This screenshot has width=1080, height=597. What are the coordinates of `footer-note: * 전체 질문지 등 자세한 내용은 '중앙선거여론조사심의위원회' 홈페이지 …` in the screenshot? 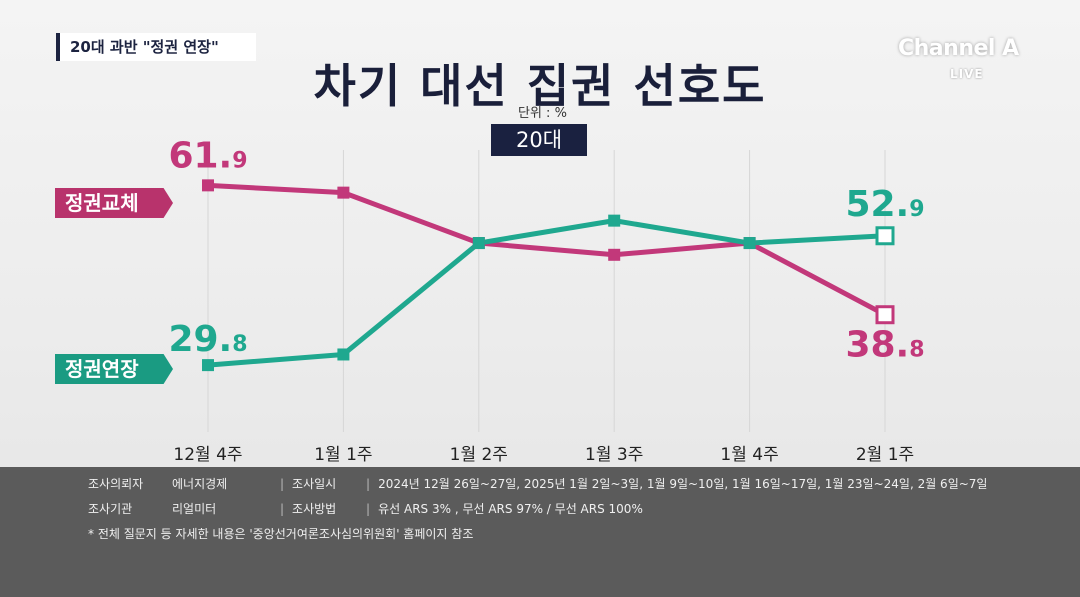 It's located at (281, 534).